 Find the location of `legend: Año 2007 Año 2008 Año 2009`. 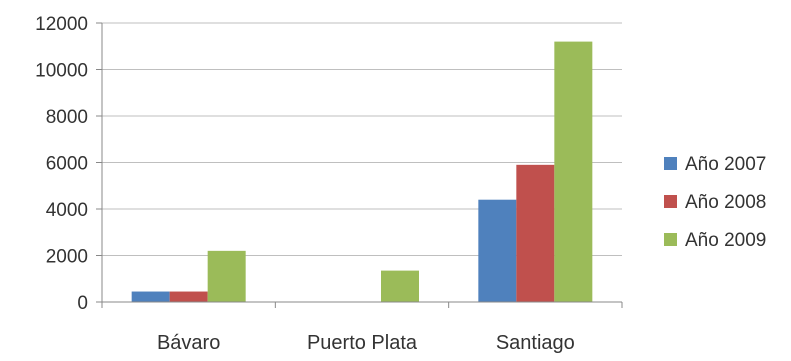

legend: Año 2007 Año 2008 Año 2009 is located at coordinates (715, 202).